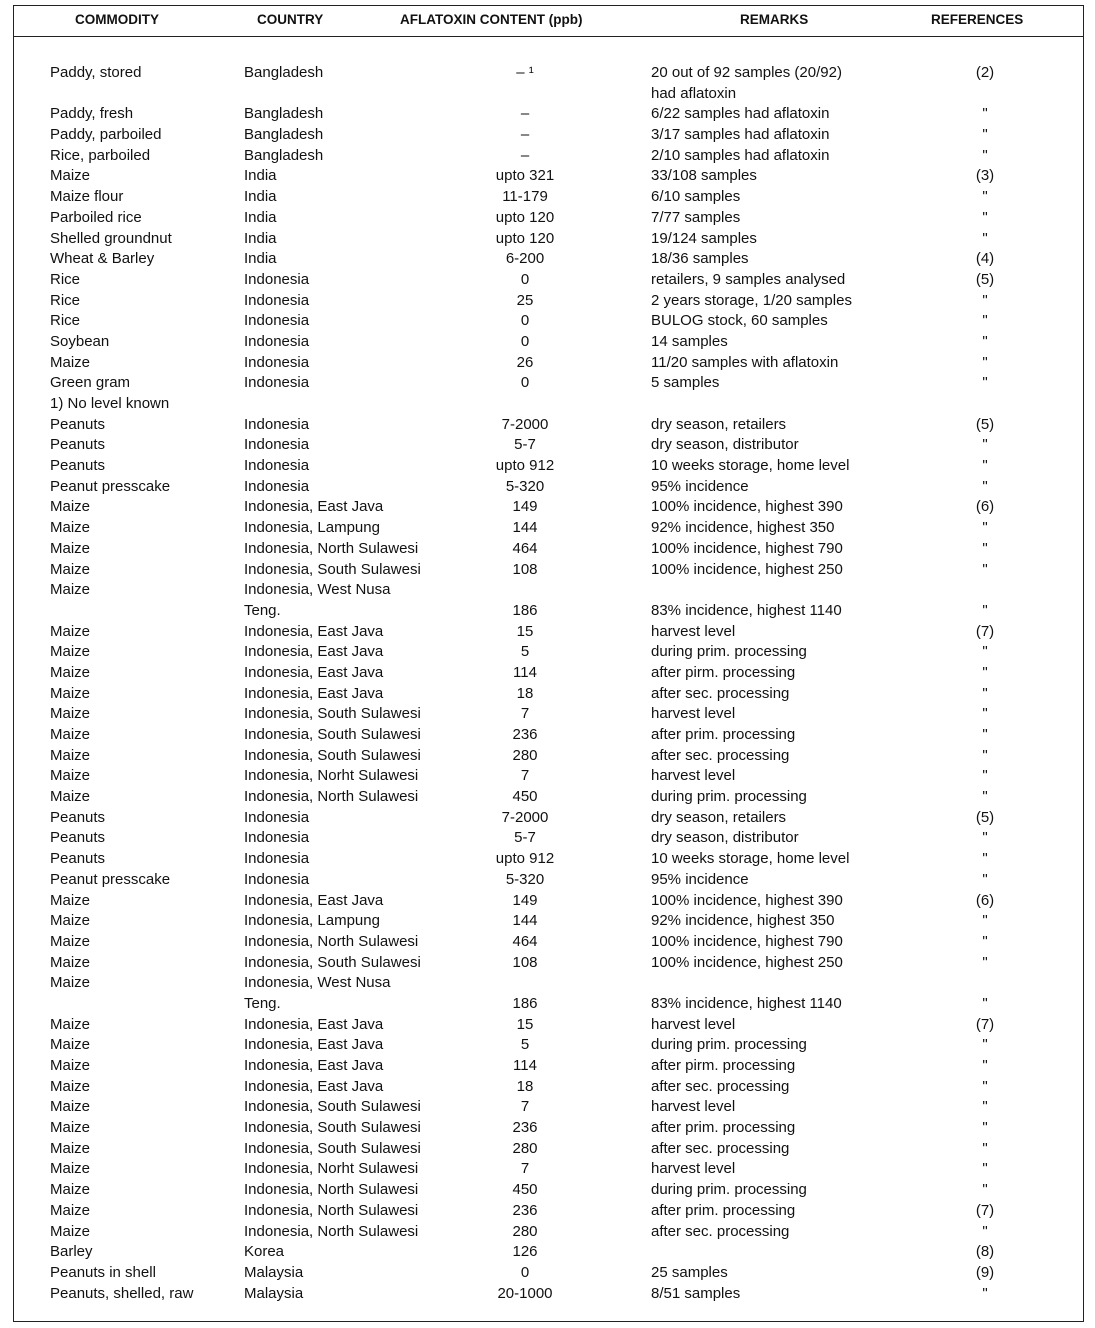  I want to click on table-row: Maize India upto 321 33/108 samples (3), so click(547, 176).